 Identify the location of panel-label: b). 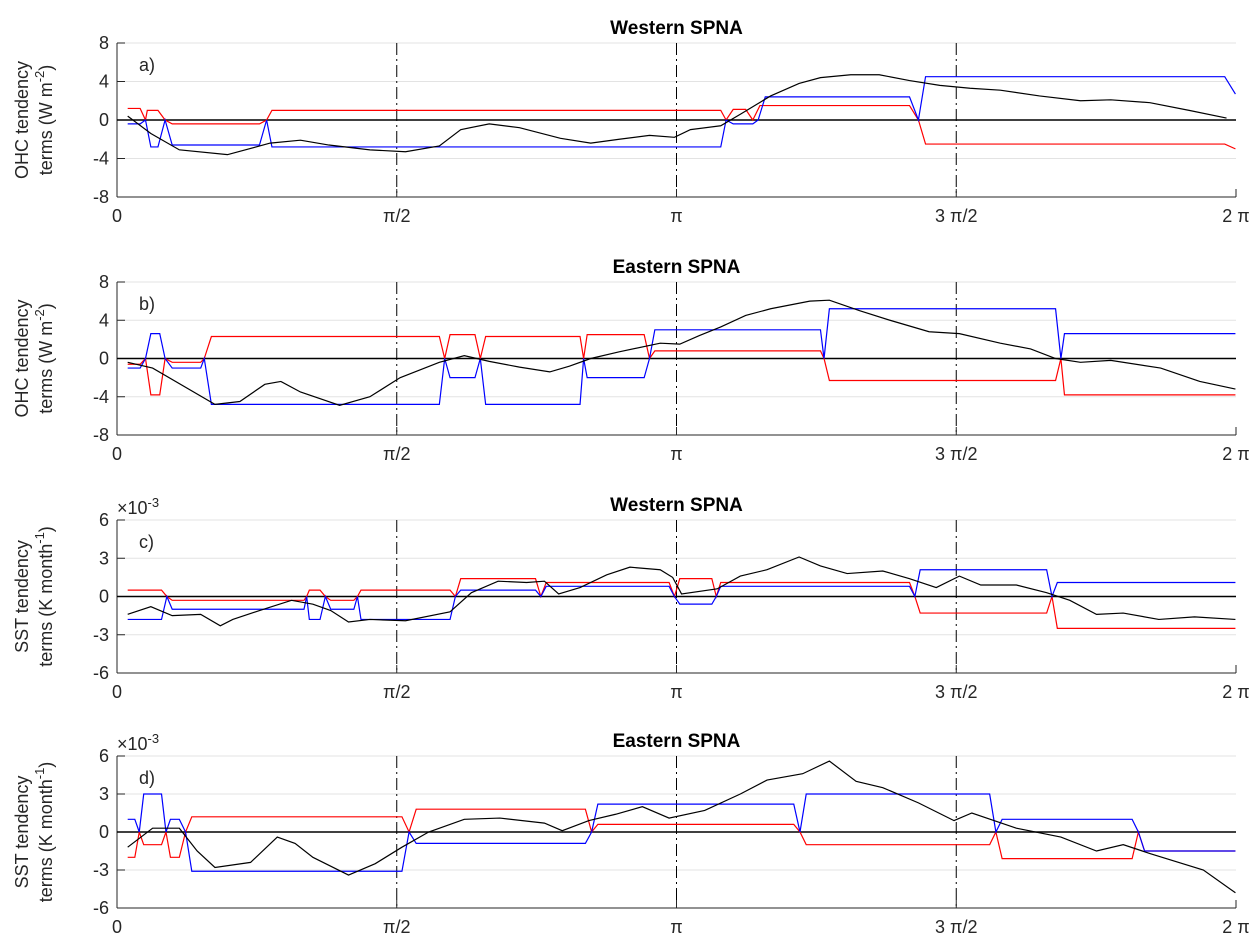
(147, 304).